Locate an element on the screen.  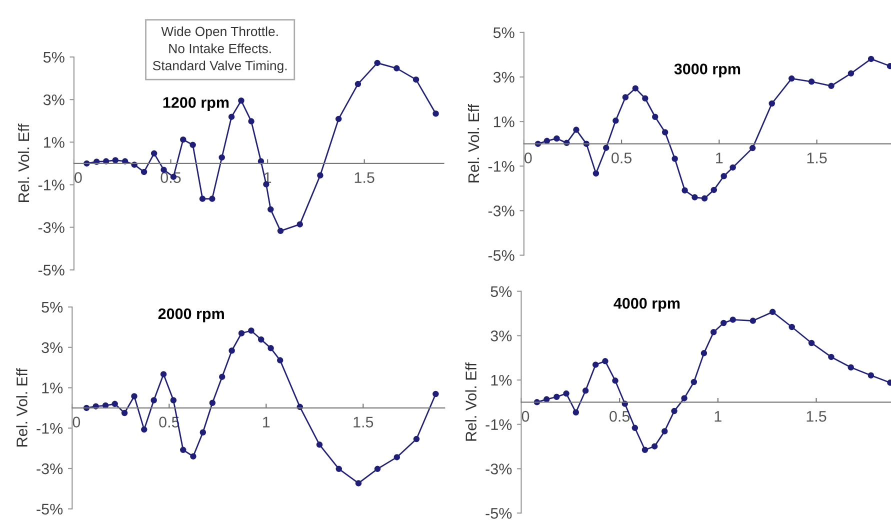
text: 3000 rpm is located at coordinates (707, 71).